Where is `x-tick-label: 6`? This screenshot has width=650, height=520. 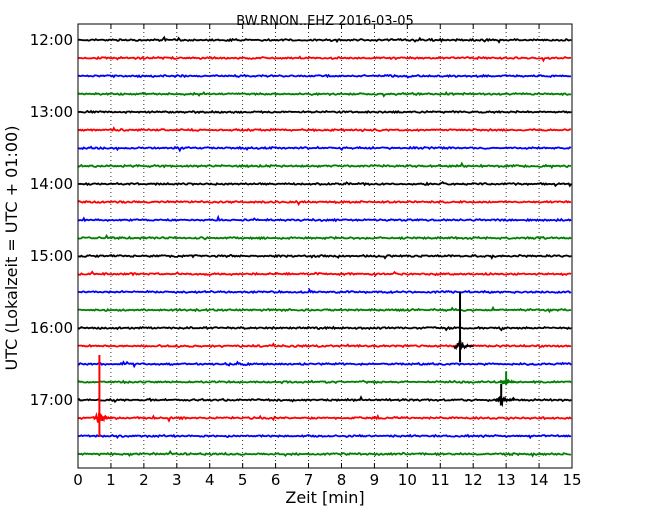
x-tick-label: 6 is located at coordinates (276, 480).